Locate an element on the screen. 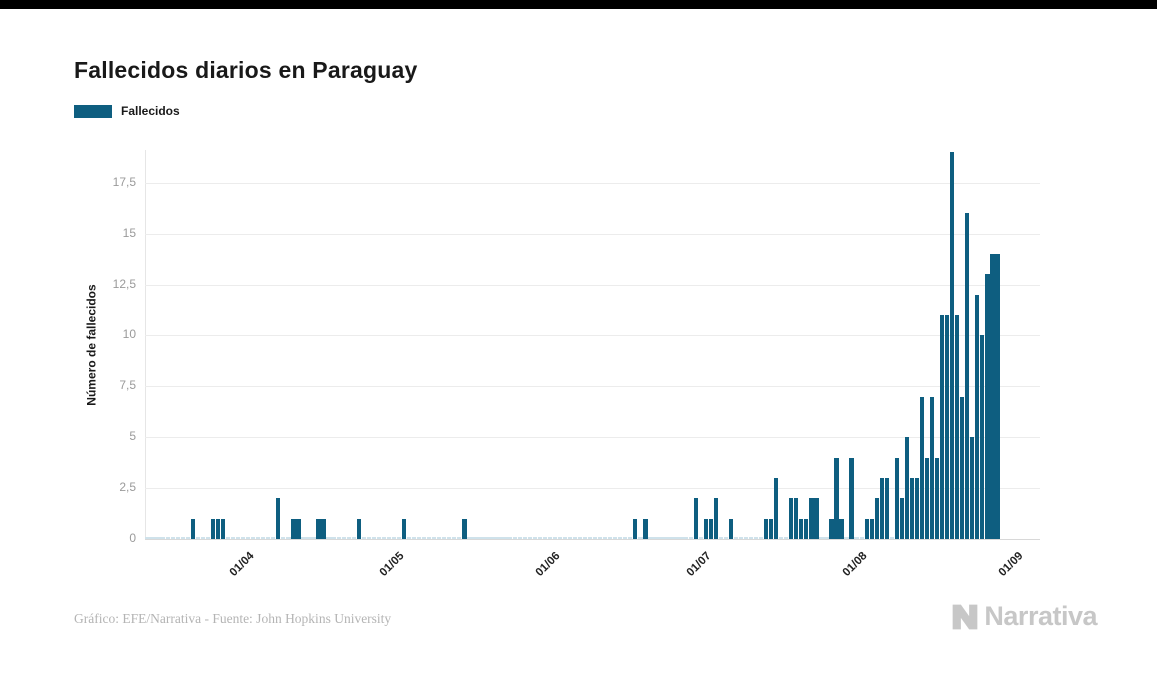 Image resolution: width=1157 pixels, height=674 pixels. bar-13/04 is located at coordinates (308, 538).